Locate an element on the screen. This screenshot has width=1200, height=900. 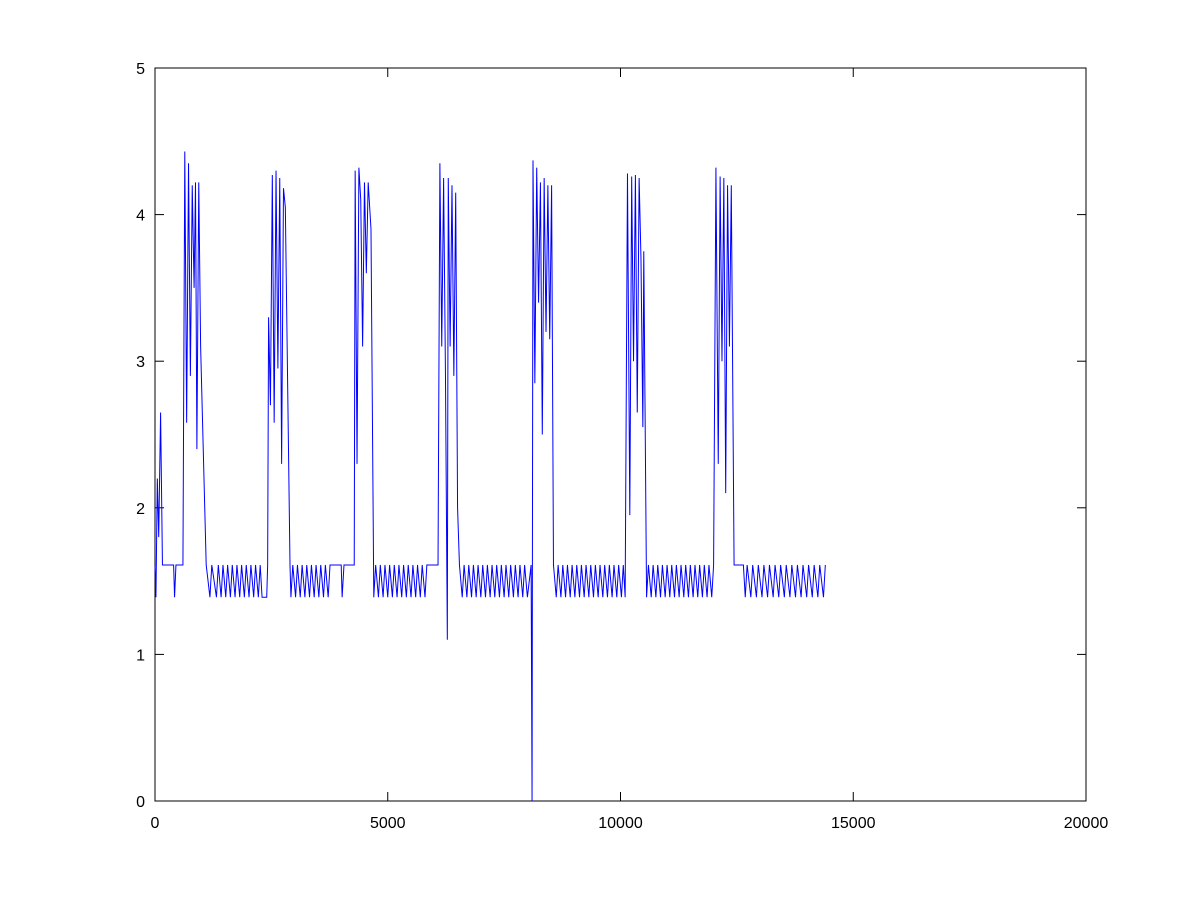
x-tick-label: 15000 is located at coordinates (853, 823).